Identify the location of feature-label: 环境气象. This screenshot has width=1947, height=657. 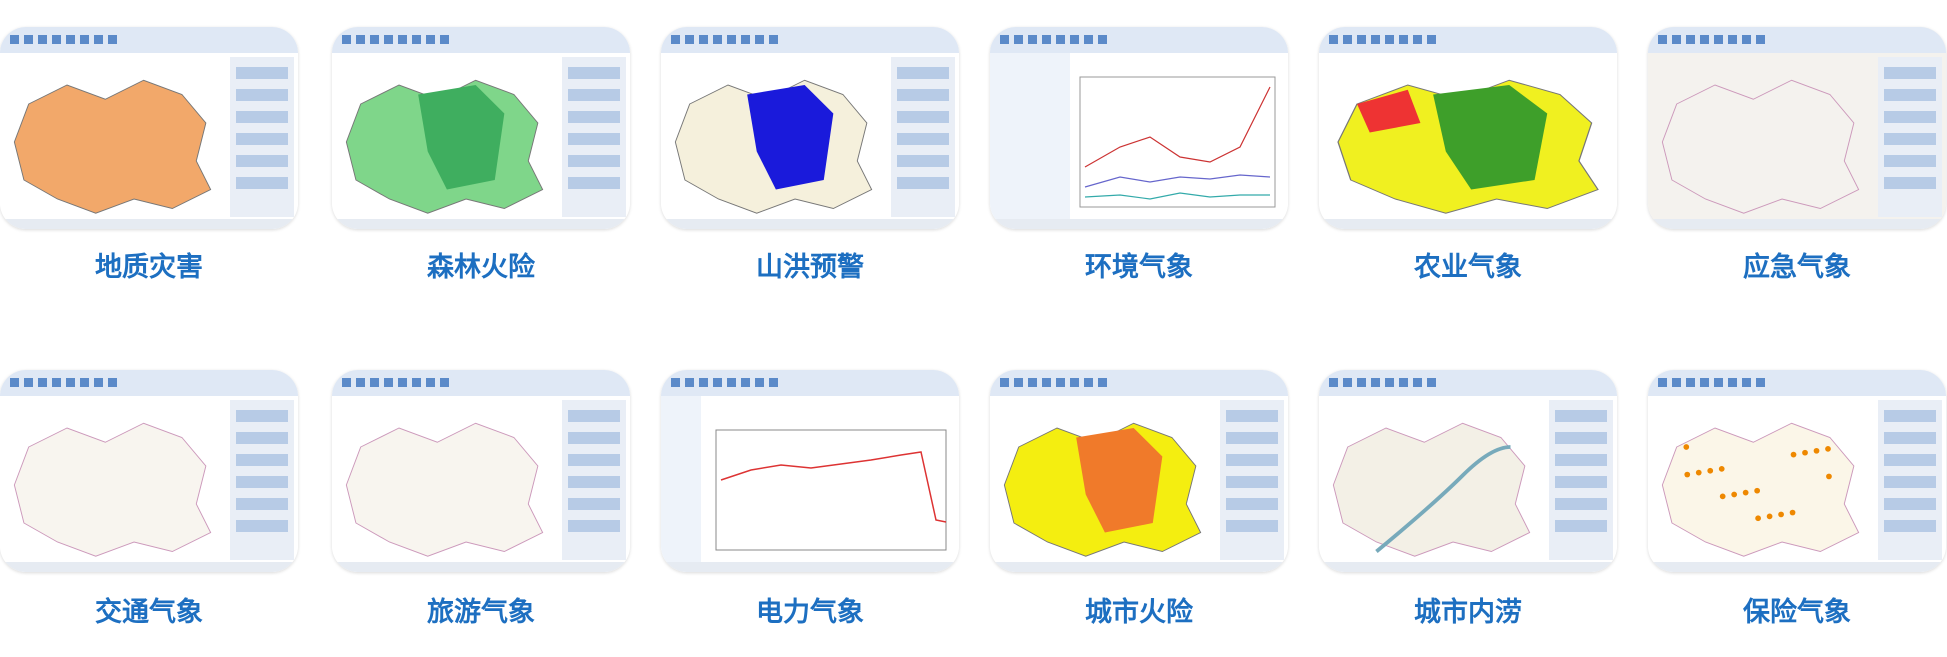
(1139, 267).